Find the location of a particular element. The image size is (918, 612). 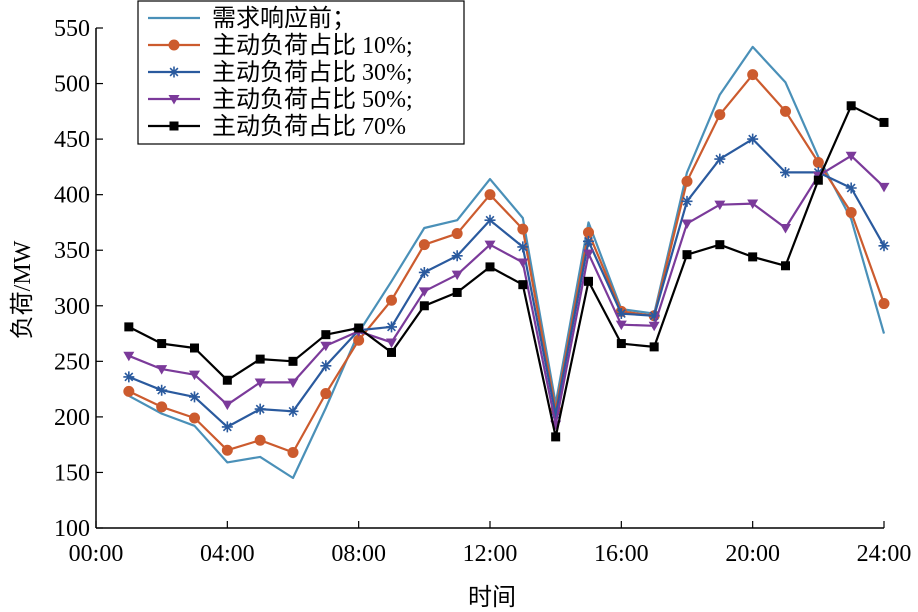

y-tick-label: 250 is located at coordinates (72, 362).